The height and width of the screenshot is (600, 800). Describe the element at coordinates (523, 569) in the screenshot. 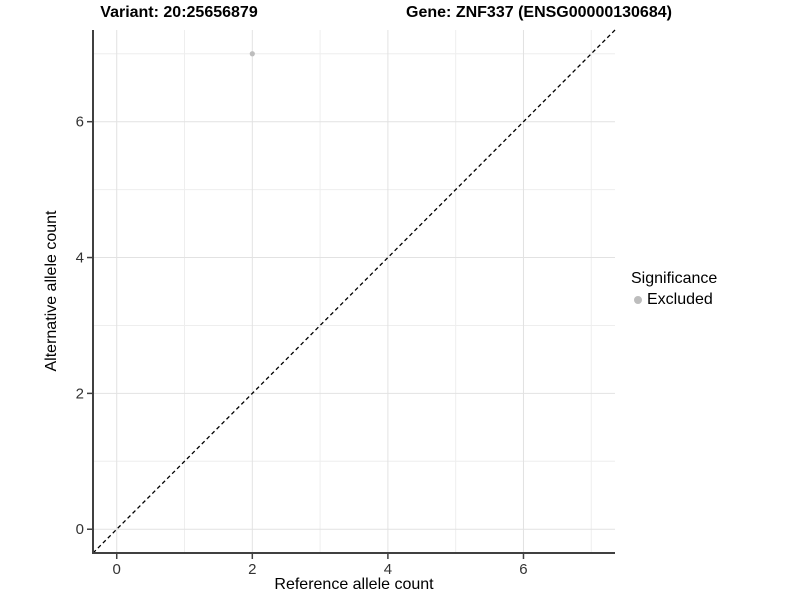

I see `x-tick-label: 6` at that location.